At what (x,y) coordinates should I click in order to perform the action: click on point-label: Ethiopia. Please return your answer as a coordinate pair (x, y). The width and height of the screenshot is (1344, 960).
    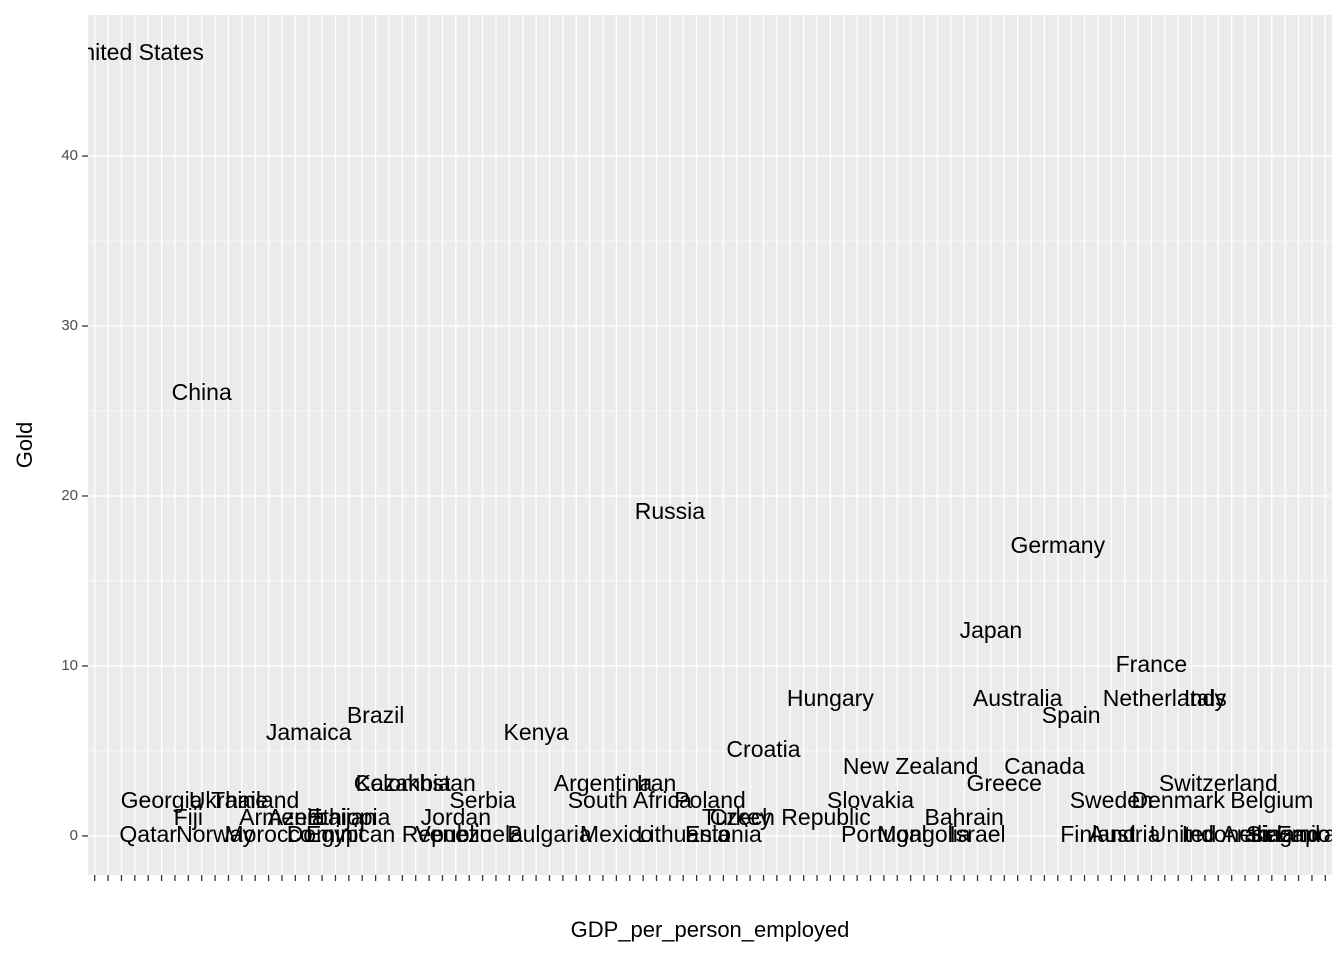
    Looking at the image, I should click on (348, 817).